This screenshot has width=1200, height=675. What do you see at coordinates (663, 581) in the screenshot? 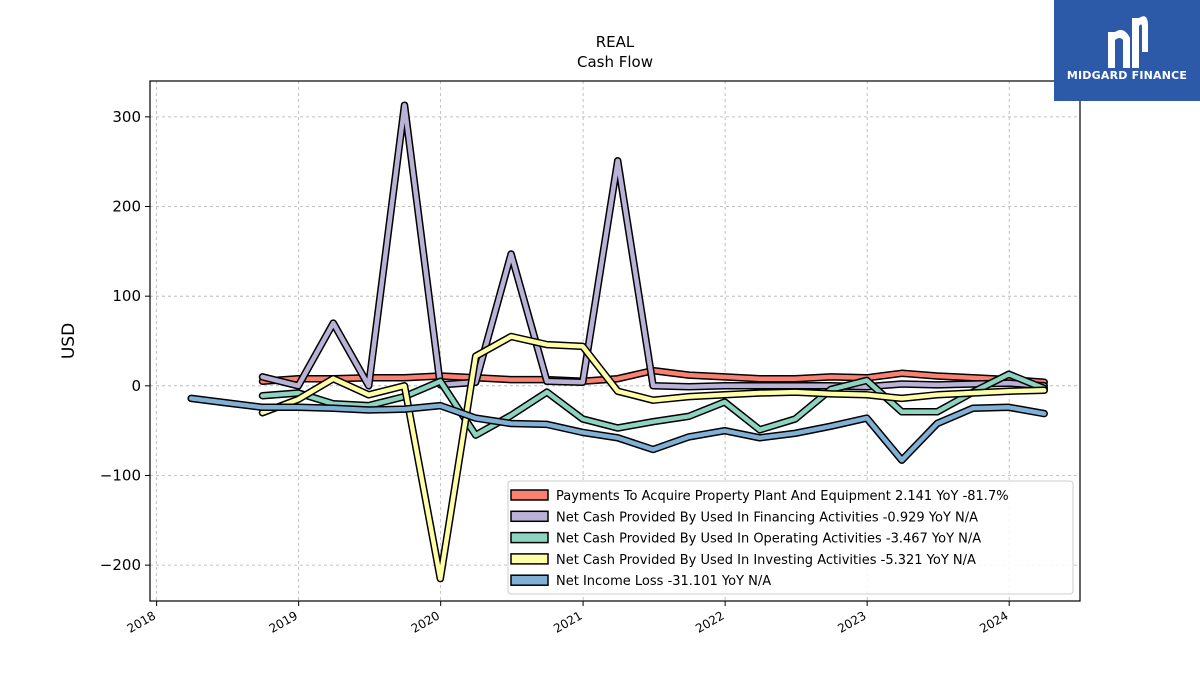
I see `legend-label: Net Income Loss -31.101 YoY N/A` at bounding box center [663, 581].